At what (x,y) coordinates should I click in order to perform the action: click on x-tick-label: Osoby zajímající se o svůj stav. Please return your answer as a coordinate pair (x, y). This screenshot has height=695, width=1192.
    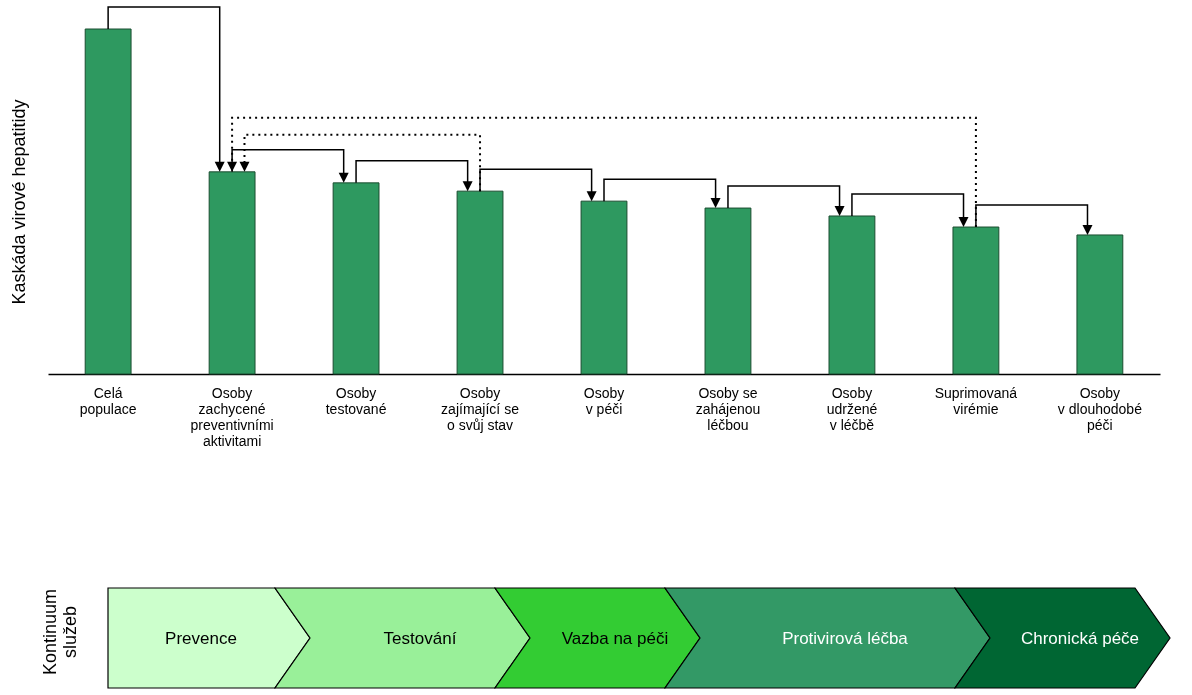
    Looking at the image, I should click on (480, 408).